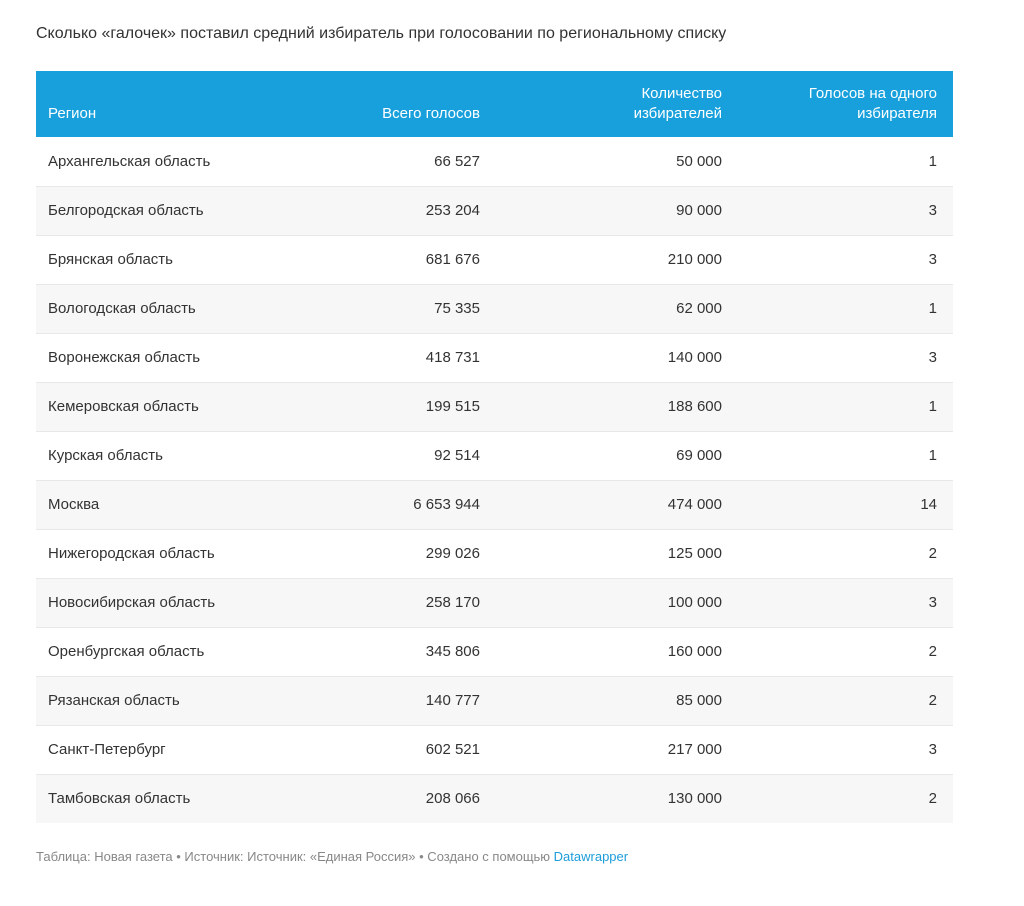  I want to click on table-row: Брянская область 681 676 210 000 3, so click(494, 259).